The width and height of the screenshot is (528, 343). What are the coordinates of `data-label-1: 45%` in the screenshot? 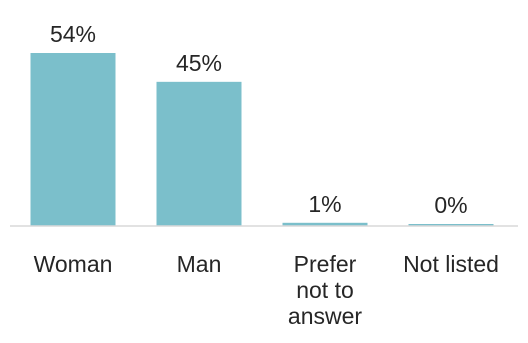 It's located at (199, 63).